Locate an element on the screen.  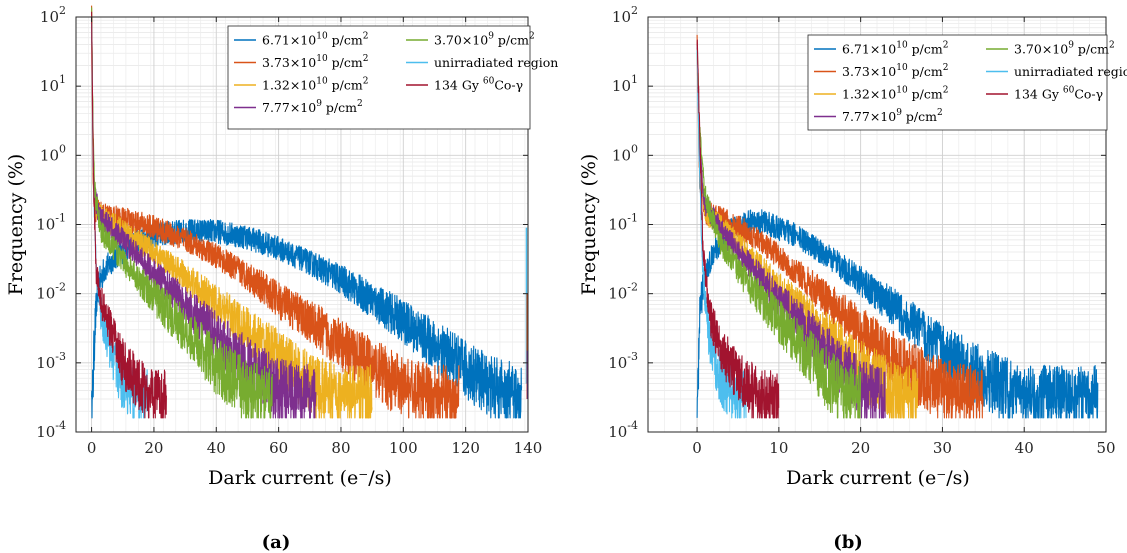
panel-caption: (b) is located at coordinates (848, 542).